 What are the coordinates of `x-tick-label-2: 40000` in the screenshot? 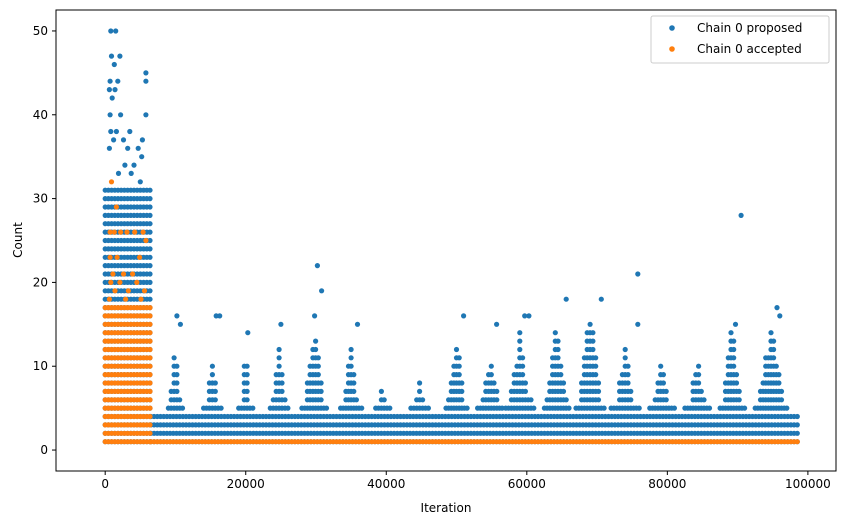 It's located at (386, 484).